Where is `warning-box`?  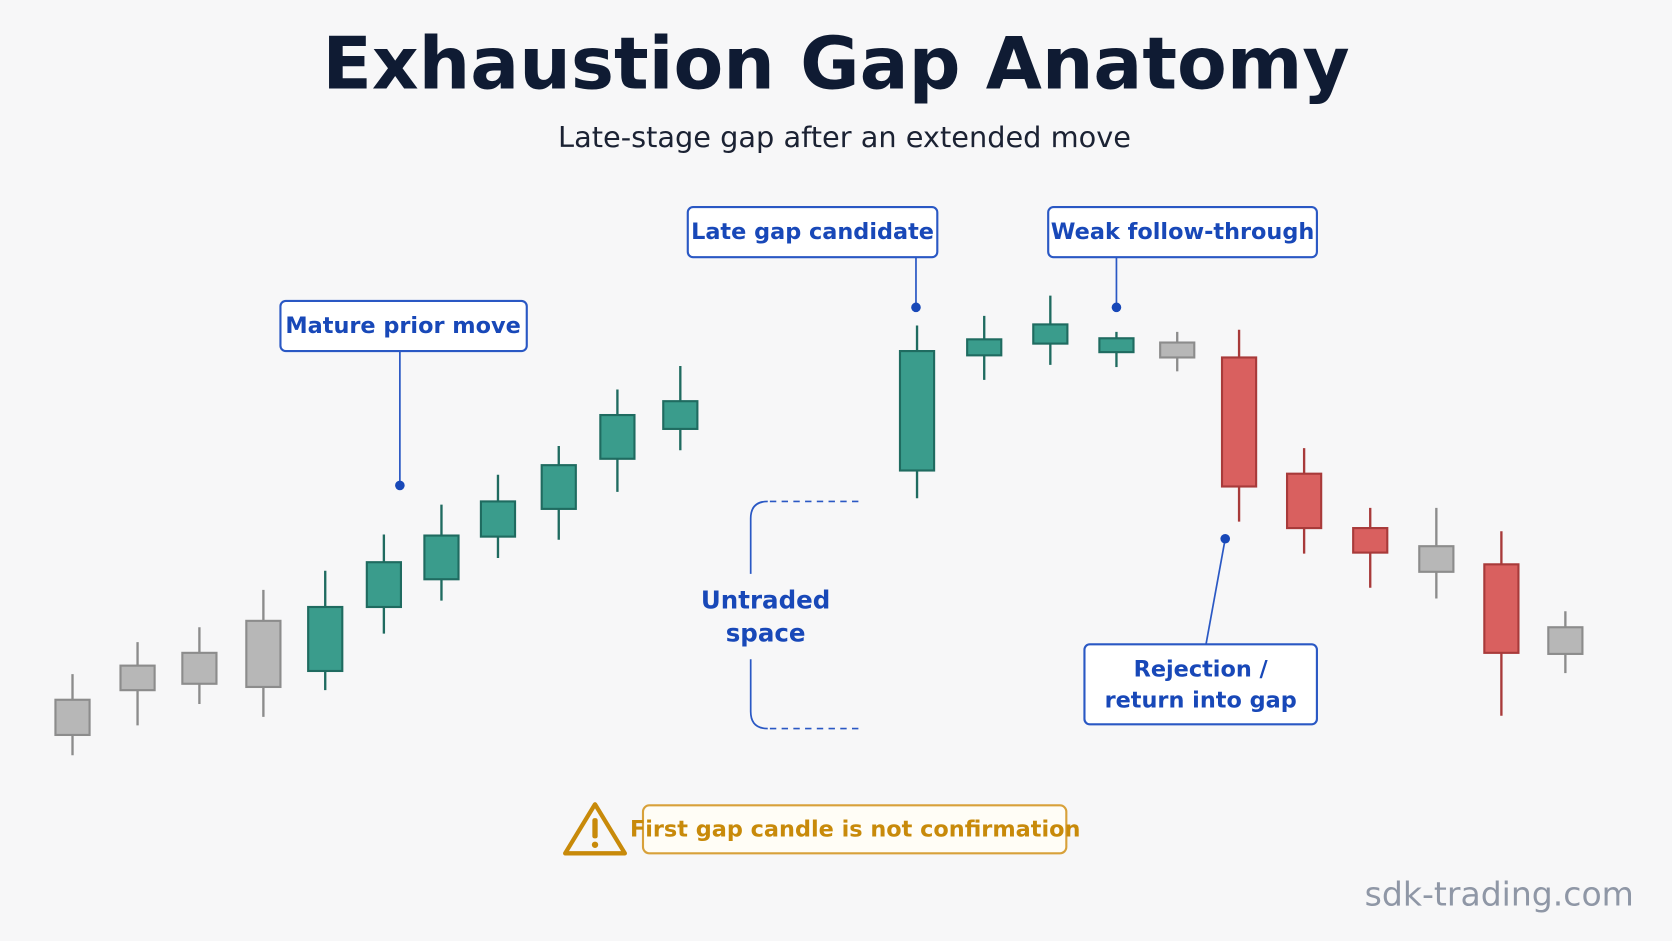
warning-box is located at coordinates (854, 829).